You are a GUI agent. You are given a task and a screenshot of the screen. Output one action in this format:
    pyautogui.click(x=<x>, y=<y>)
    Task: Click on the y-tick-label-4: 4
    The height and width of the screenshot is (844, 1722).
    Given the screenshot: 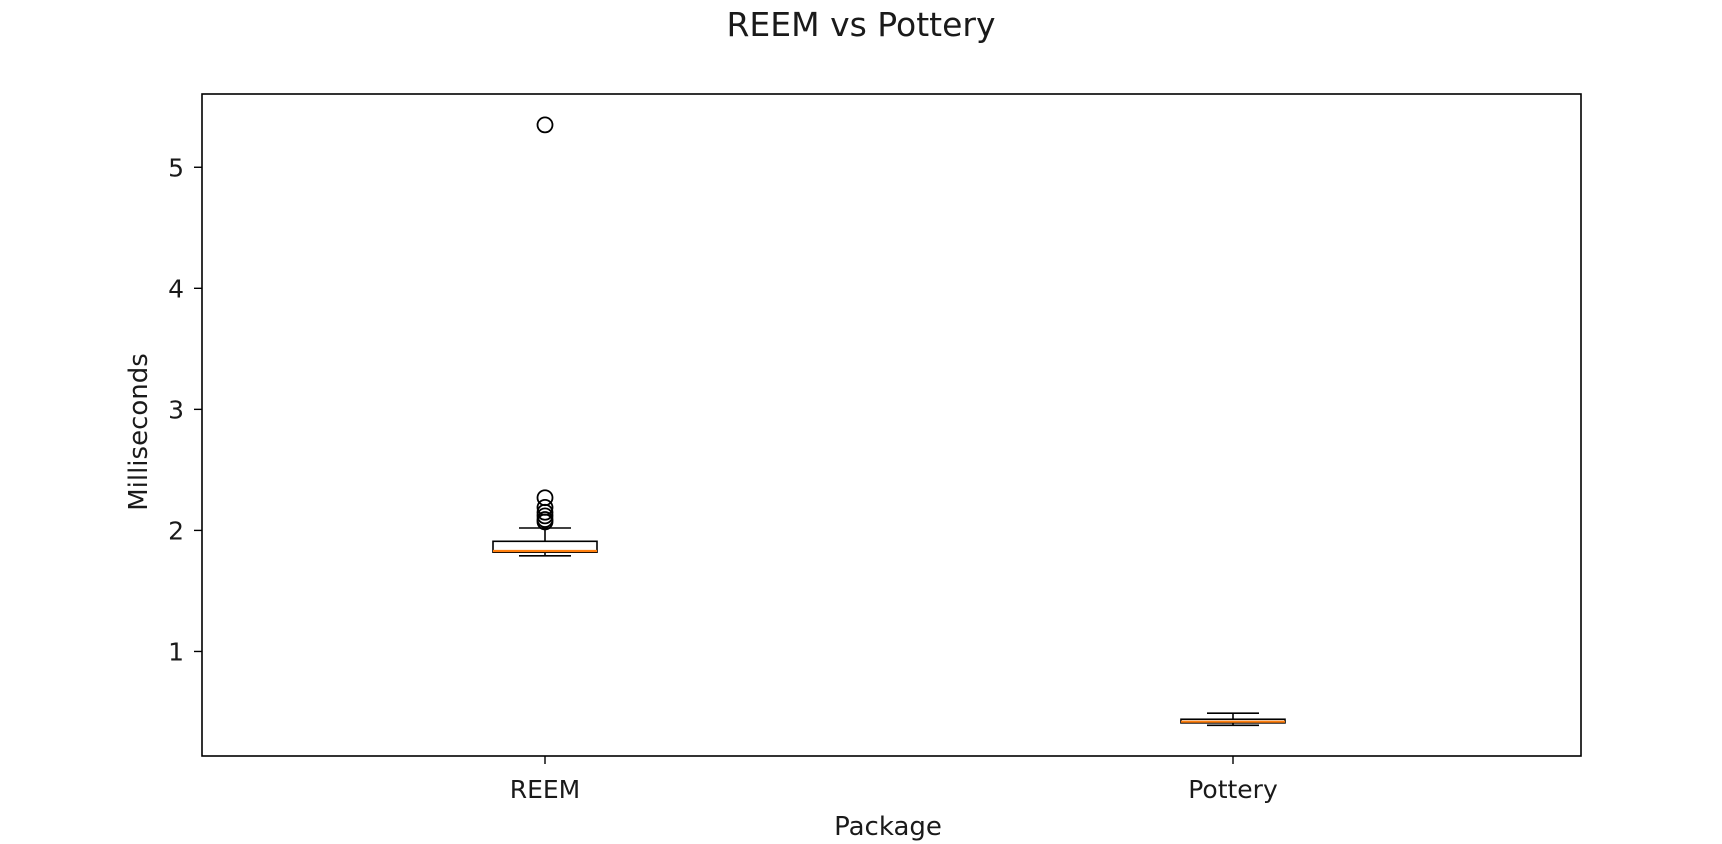 What is the action you would take?
    pyautogui.click(x=176, y=288)
    